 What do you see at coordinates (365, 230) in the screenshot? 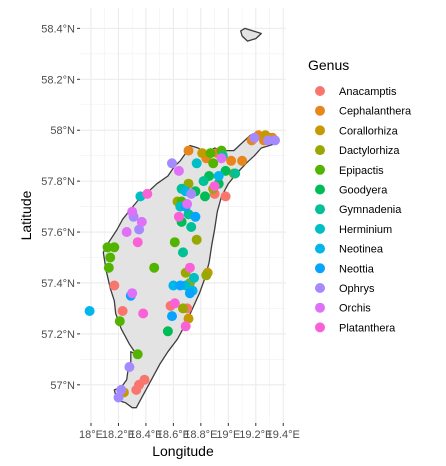
I see `legend-label: Herminium` at bounding box center [365, 230].